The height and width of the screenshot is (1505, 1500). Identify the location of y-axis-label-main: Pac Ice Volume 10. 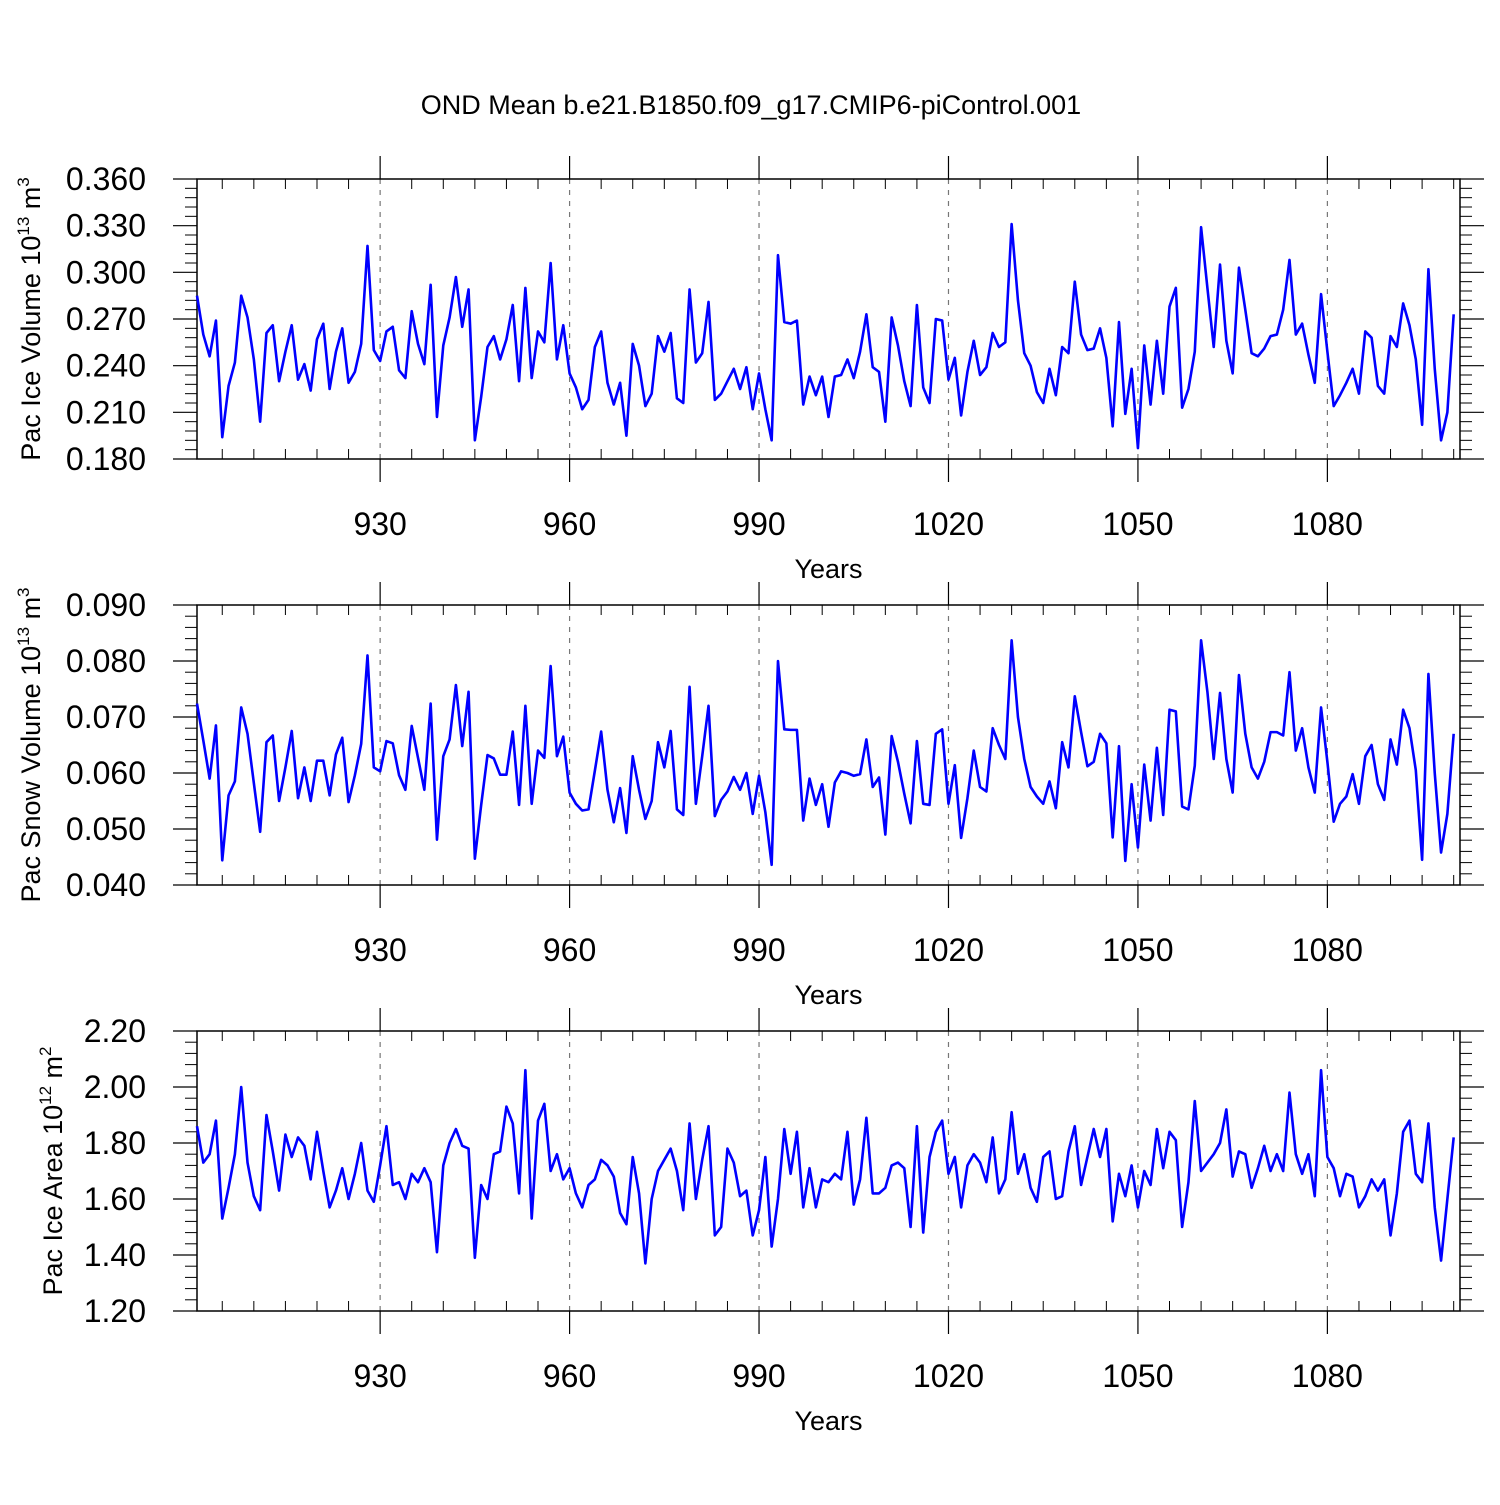
(31, 348).